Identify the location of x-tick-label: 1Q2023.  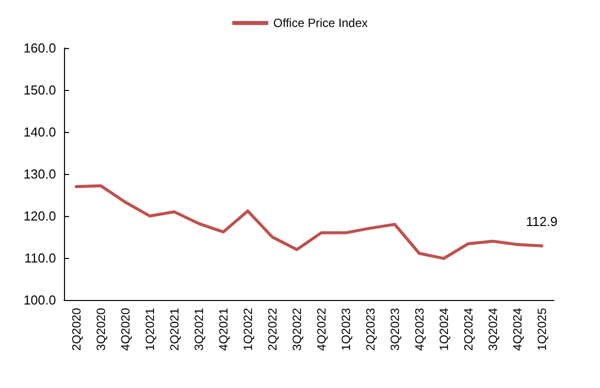
(345, 329).